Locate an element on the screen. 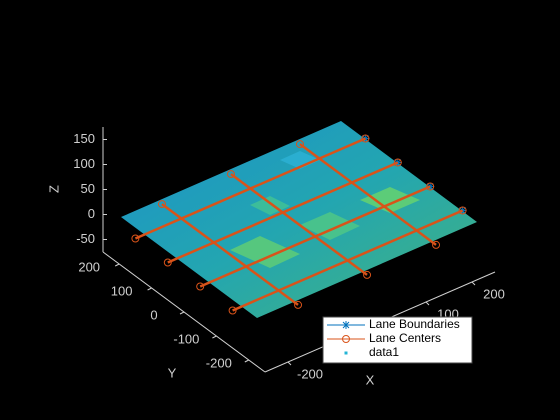 This screenshot has height=420, width=560. legend: Lane Boundaries Lane Centers data1 is located at coordinates (397, 340).